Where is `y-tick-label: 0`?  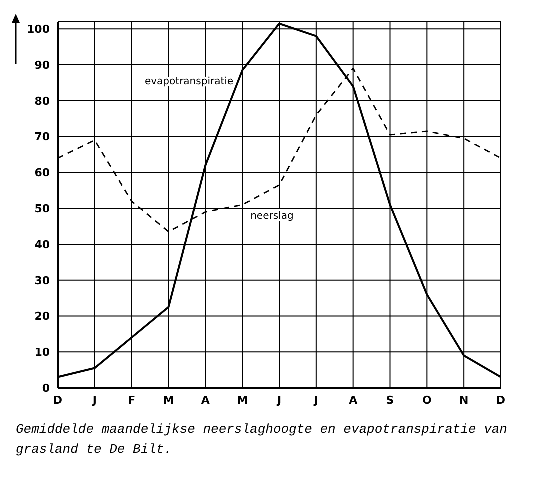
y-tick-label: 0 is located at coordinates (46, 388).